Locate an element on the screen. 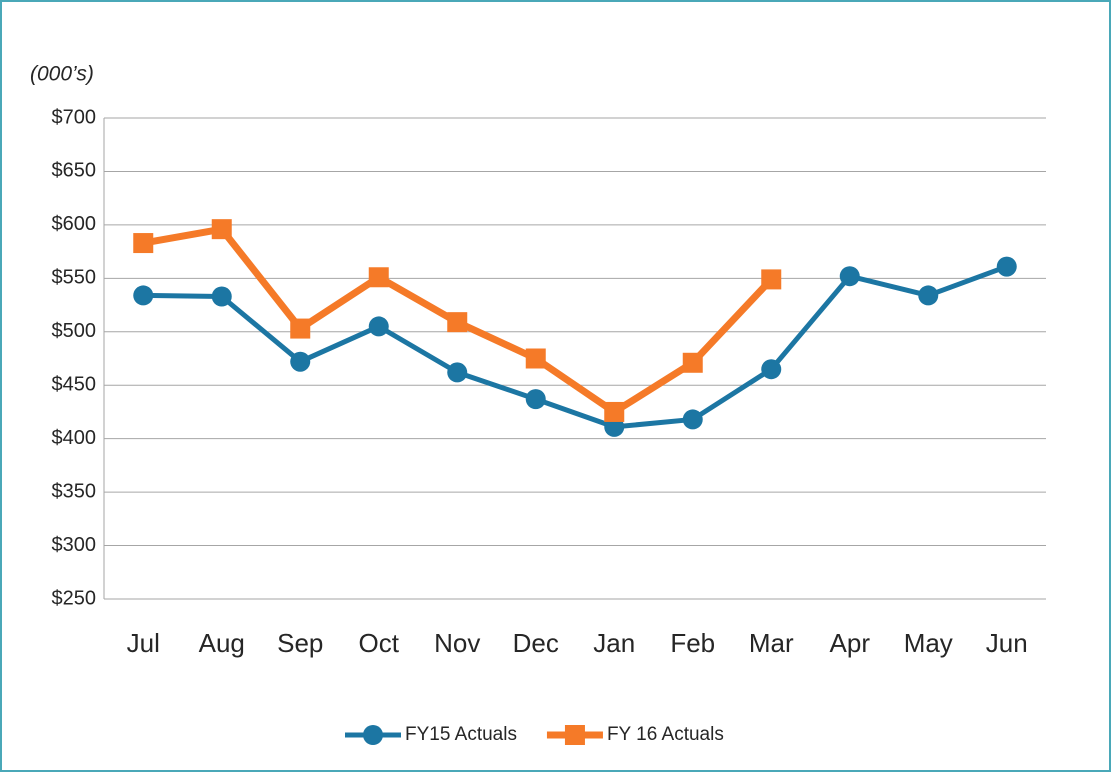  x-tick-label: Oct is located at coordinates (379, 643).